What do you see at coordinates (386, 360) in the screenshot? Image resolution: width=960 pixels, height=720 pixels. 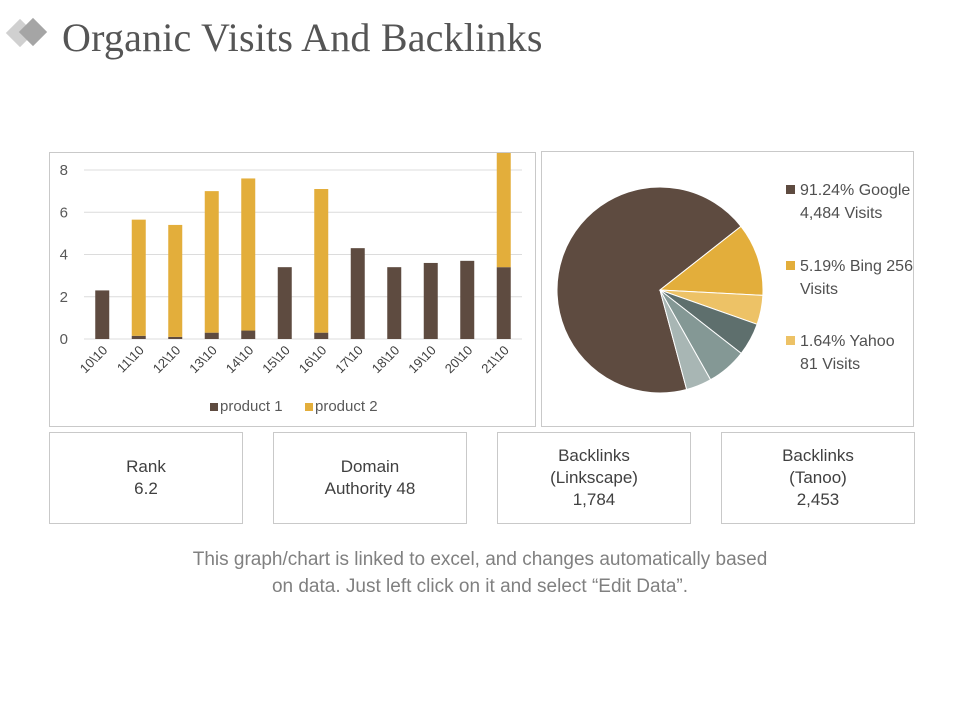 I see `x-tick-label: 18\10` at bounding box center [386, 360].